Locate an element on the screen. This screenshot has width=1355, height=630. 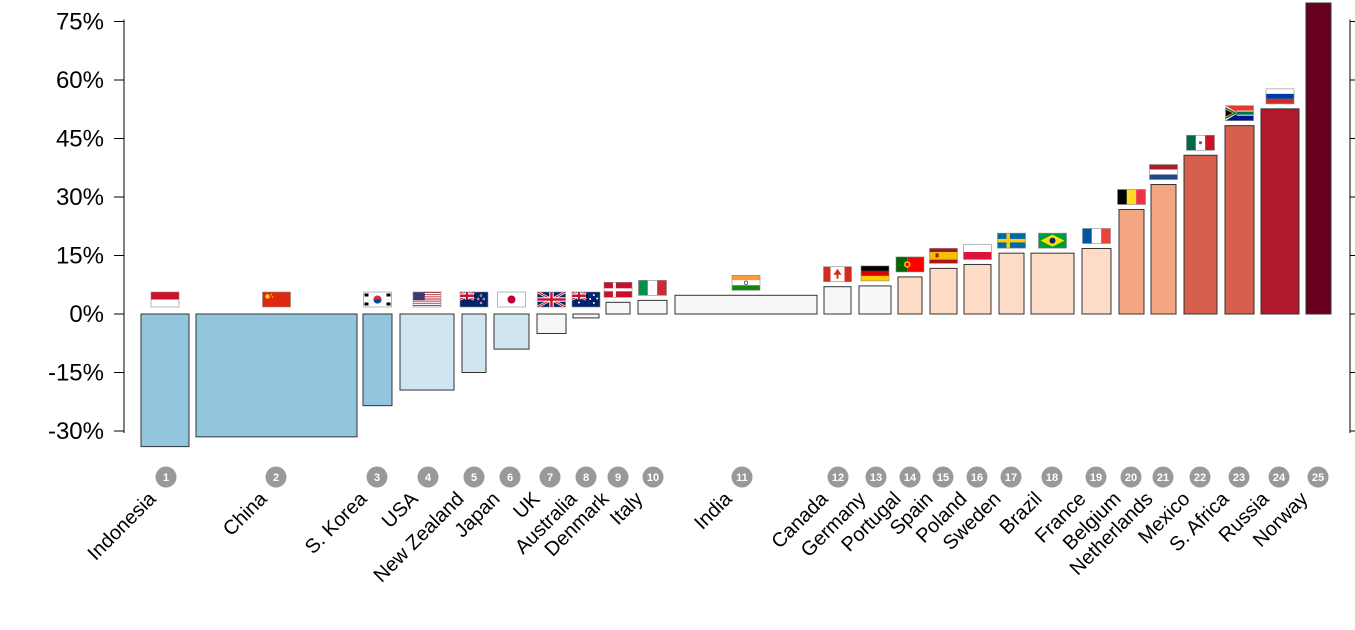
rank-marker: 23 is located at coordinates (1239, 477).